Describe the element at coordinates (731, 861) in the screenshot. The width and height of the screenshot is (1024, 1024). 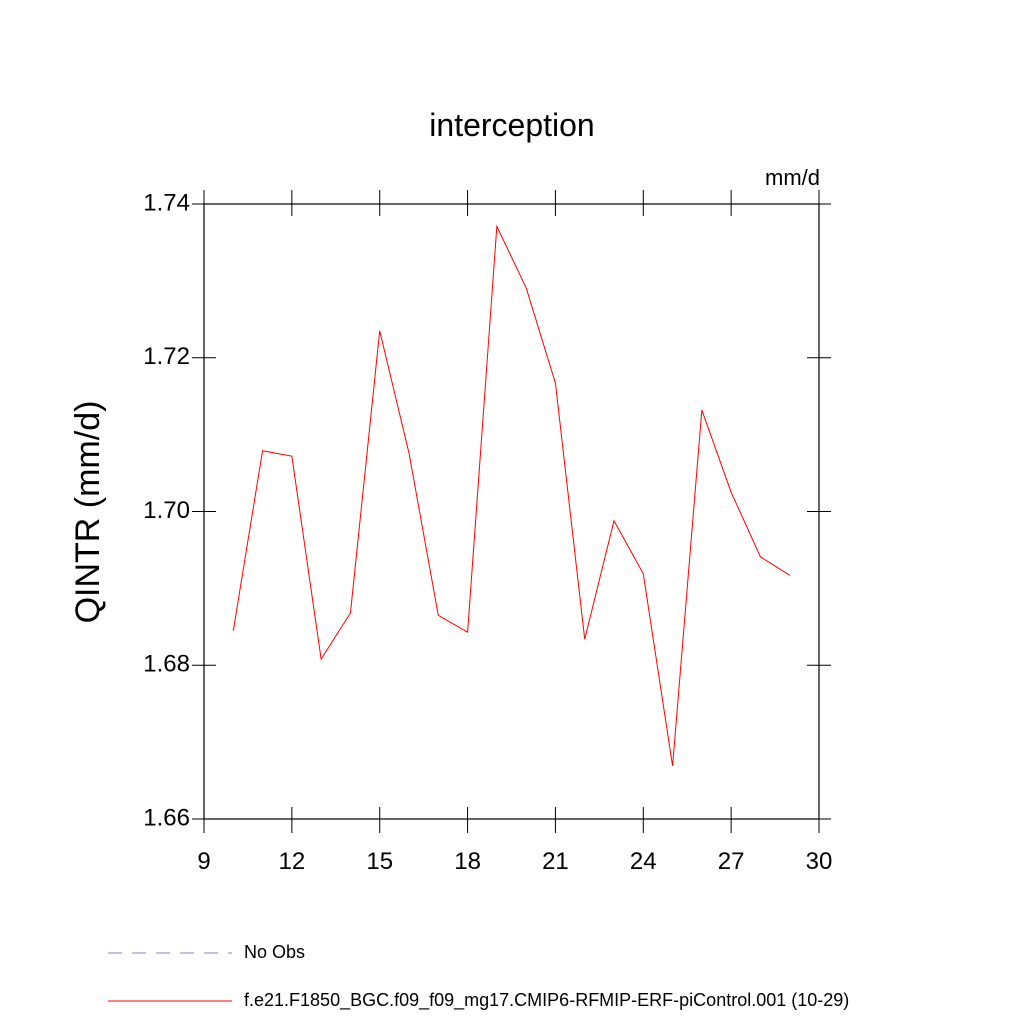
I see `x-tick-label: 27` at that location.